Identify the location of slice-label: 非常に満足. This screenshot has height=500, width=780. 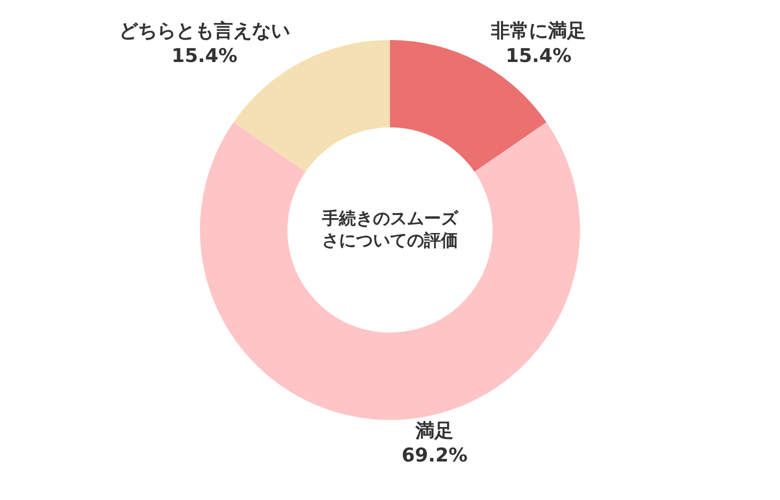
(538, 31).